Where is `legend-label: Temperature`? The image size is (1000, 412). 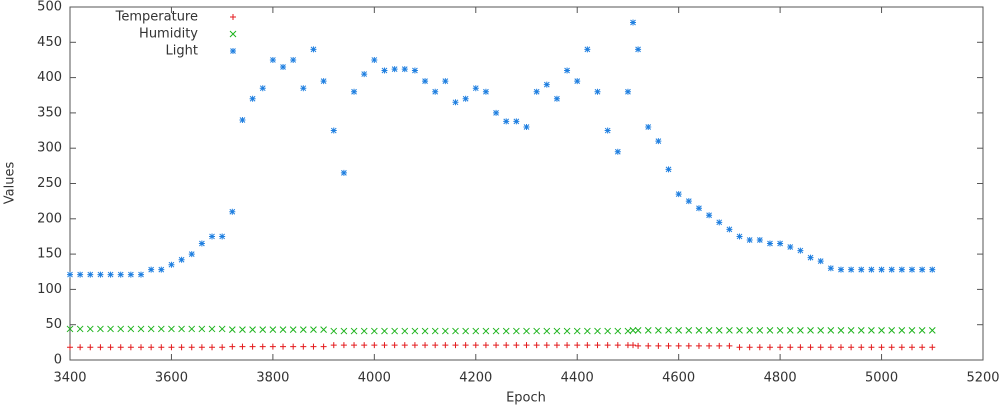 legend-label: Temperature is located at coordinates (156, 17).